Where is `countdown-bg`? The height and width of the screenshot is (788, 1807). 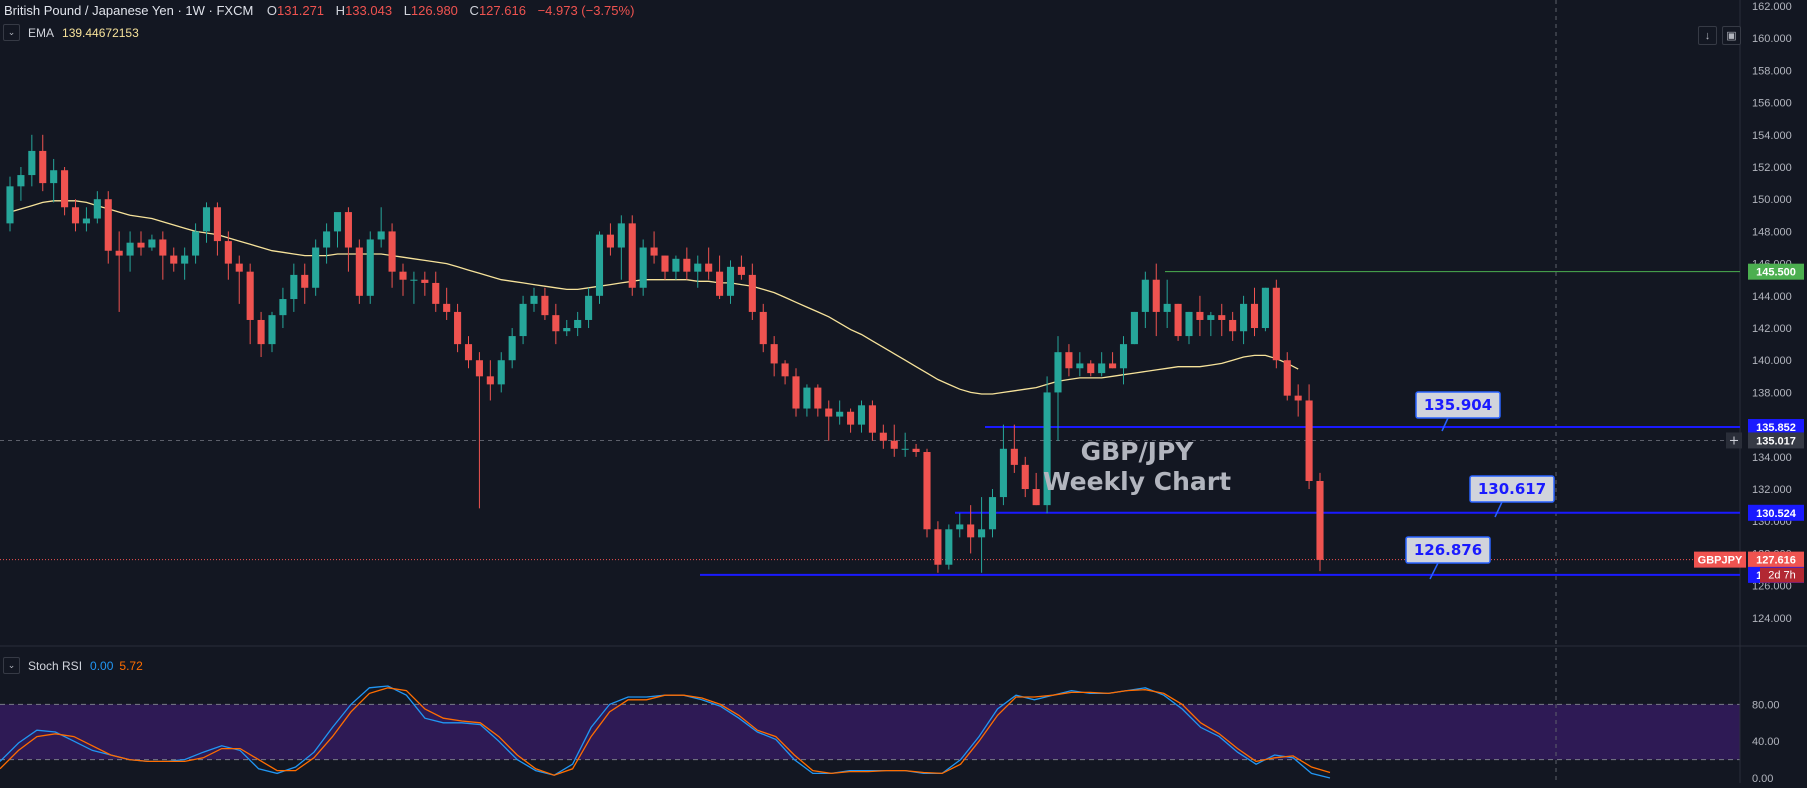
countdown-bg is located at coordinates (1782, 575).